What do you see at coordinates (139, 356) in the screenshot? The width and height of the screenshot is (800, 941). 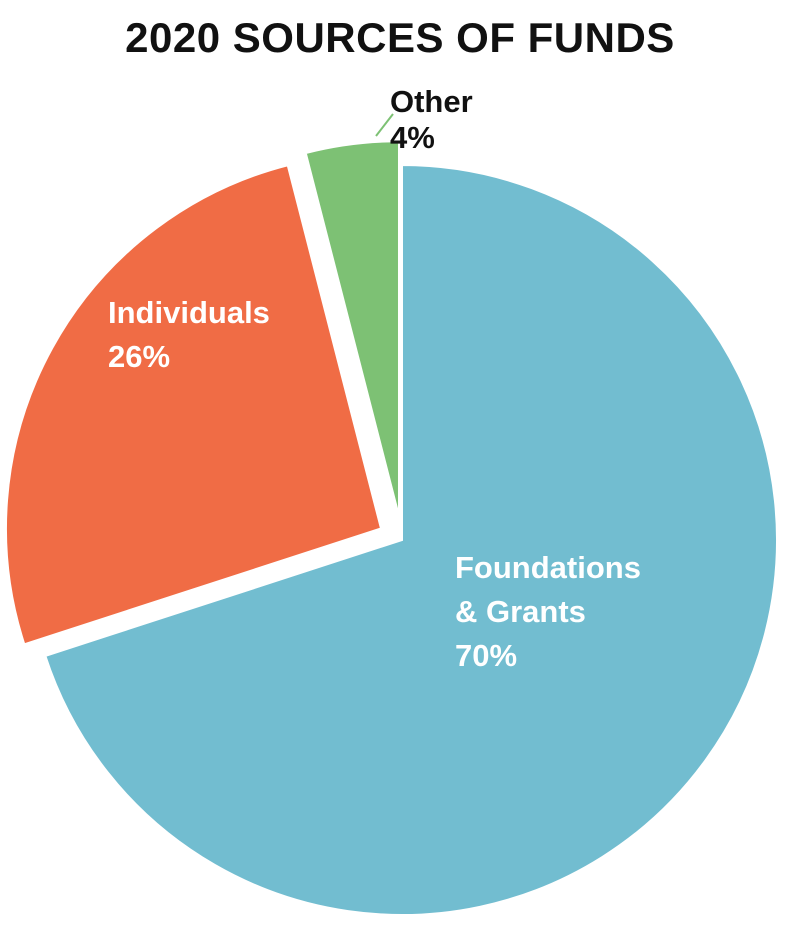 I see `slice-value-label: 26%` at bounding box center [139, 356].